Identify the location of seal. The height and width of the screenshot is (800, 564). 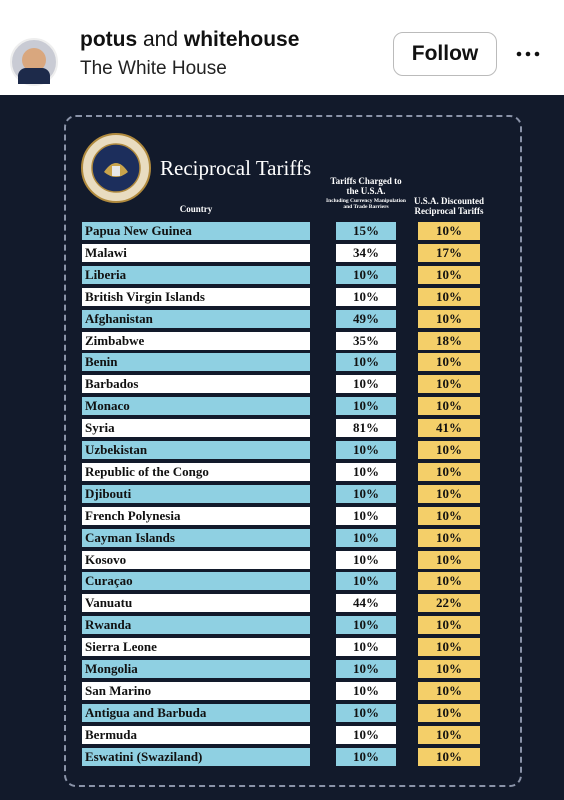
(116, 168).